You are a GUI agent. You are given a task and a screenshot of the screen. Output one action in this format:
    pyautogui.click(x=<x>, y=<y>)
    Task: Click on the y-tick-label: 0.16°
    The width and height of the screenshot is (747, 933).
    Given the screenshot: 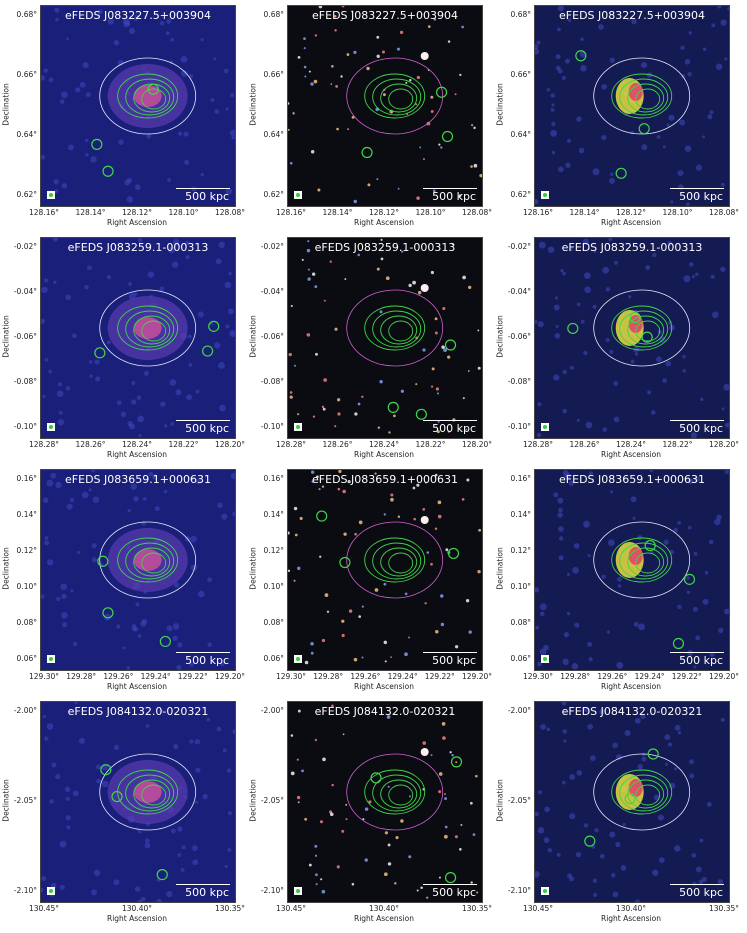 What is the action you would take?
    pyautogui.click(x=26, y=478)
    